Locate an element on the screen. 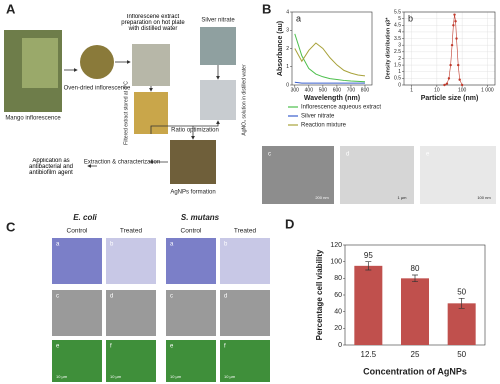 Image resolution: width=500 pixels, height=384 pixels. x-tick-label: 100 is located at coordinates (462, 90).